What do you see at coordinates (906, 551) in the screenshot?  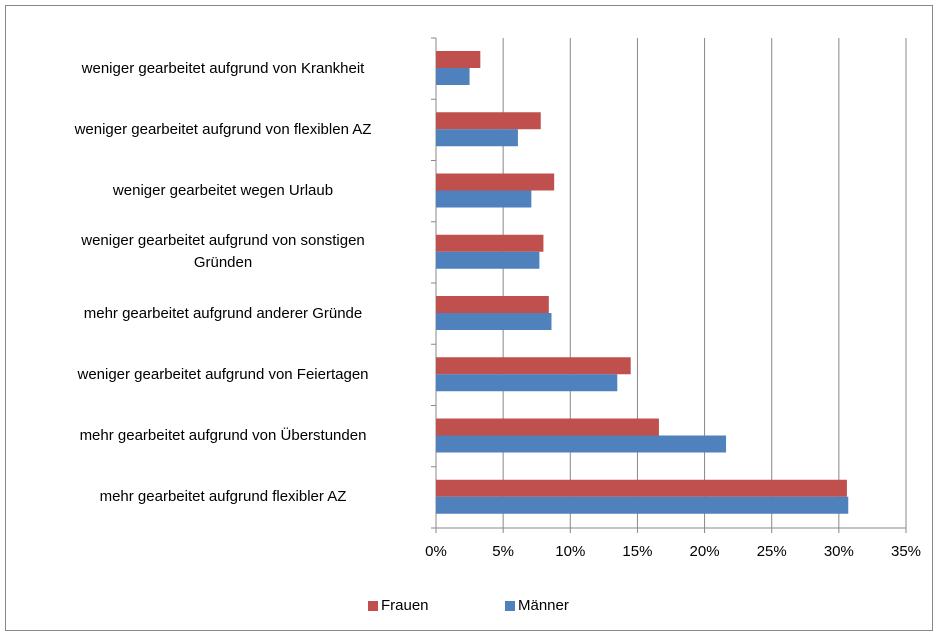 I see `x-tick-label: 35%` at bounding box center [906, 551].